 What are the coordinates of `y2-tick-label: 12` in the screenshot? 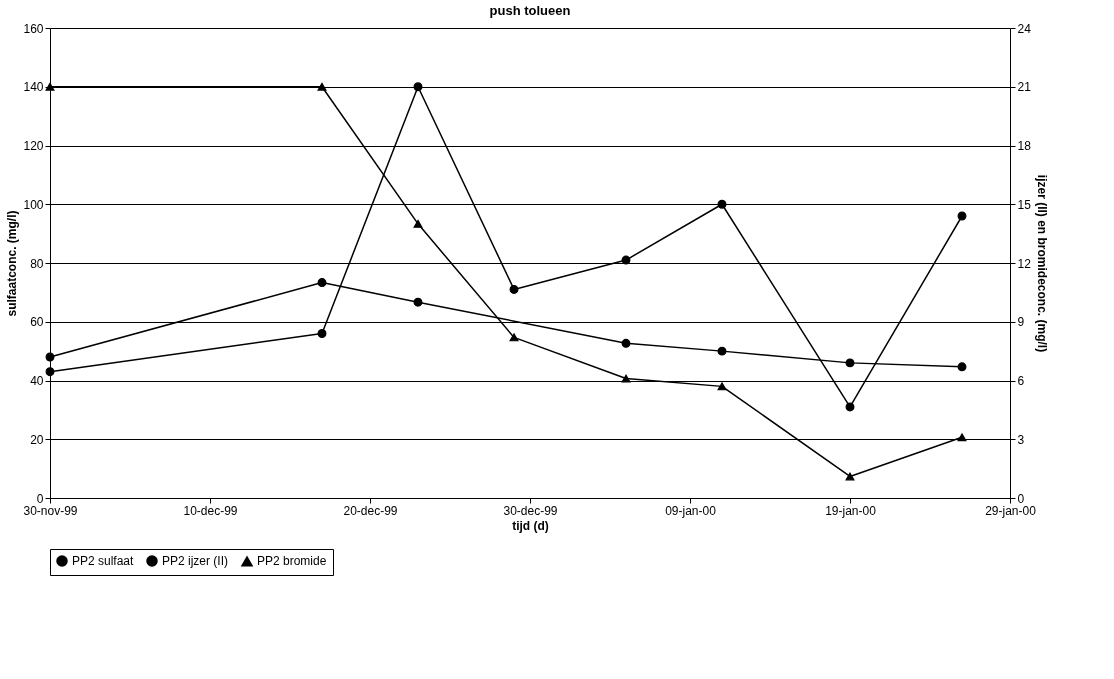 It's located at (1024, 263).